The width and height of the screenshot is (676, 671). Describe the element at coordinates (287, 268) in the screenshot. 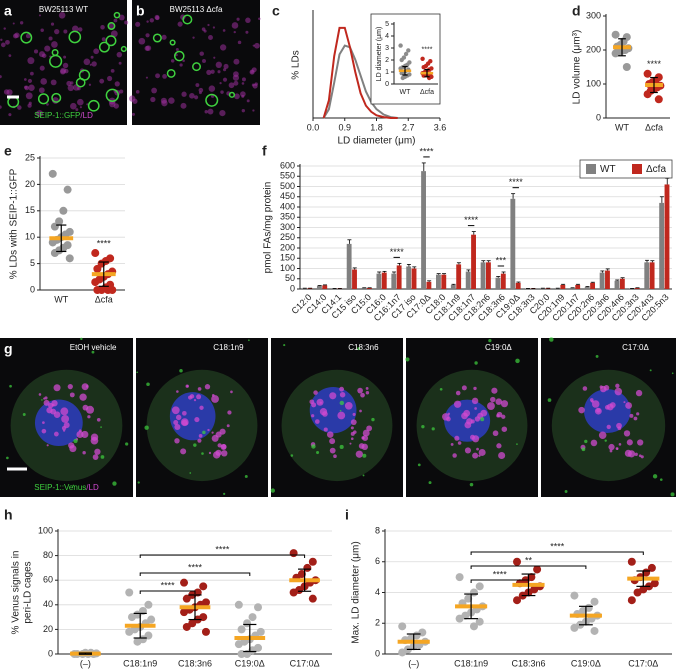

I see `y-tick-label: 100` at that location.